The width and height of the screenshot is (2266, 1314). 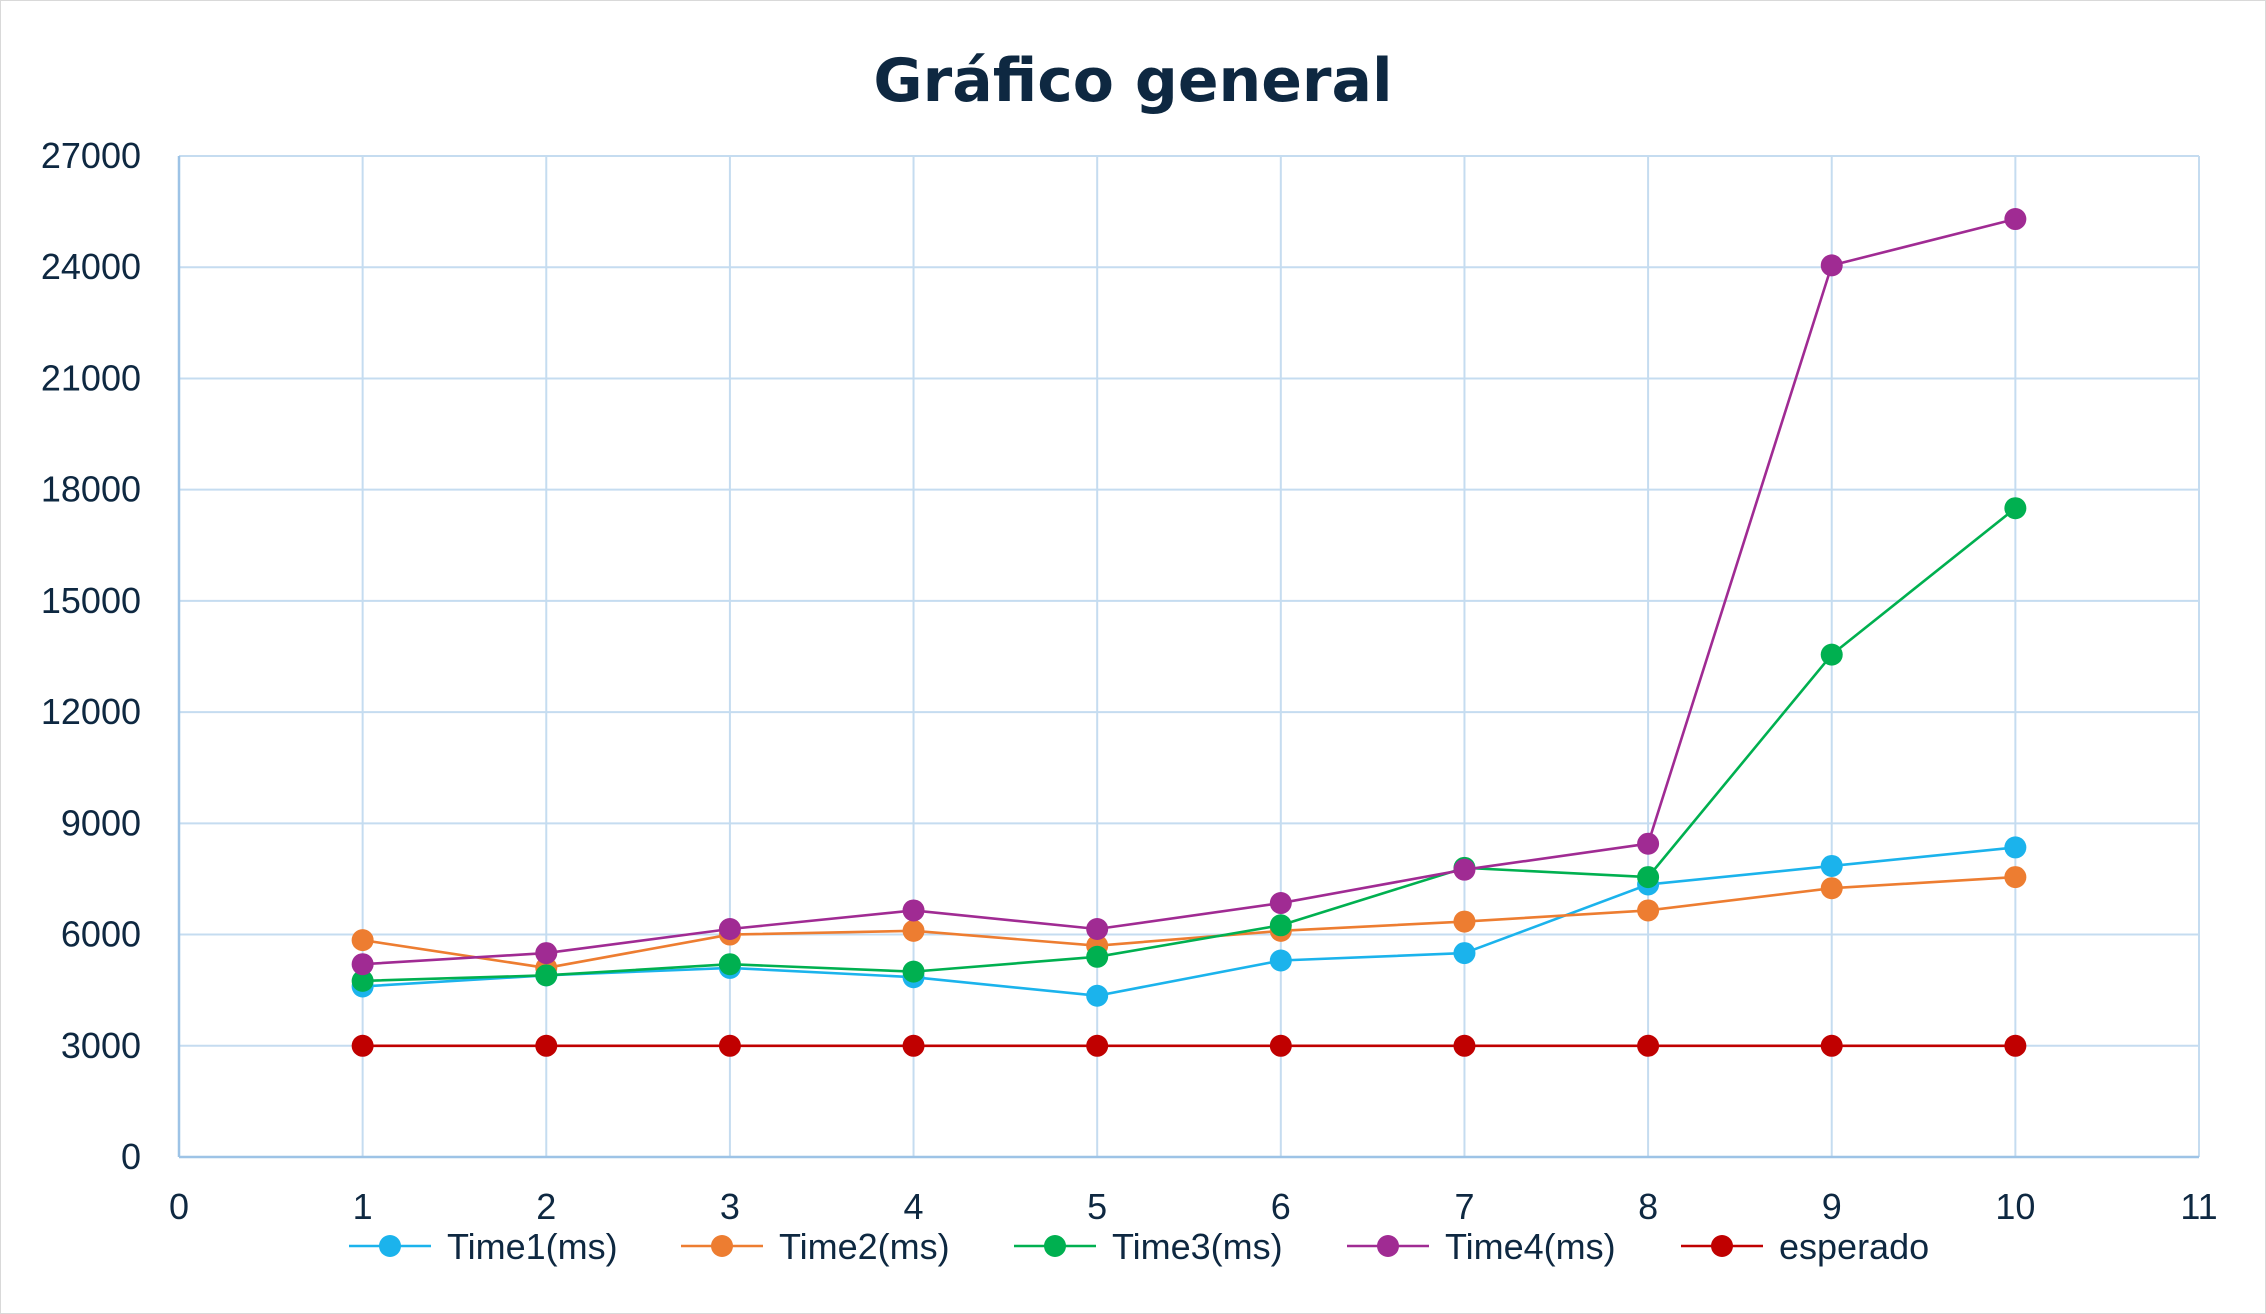 I want to click on x-tick-label: 0, so click(x=179, y=1206).